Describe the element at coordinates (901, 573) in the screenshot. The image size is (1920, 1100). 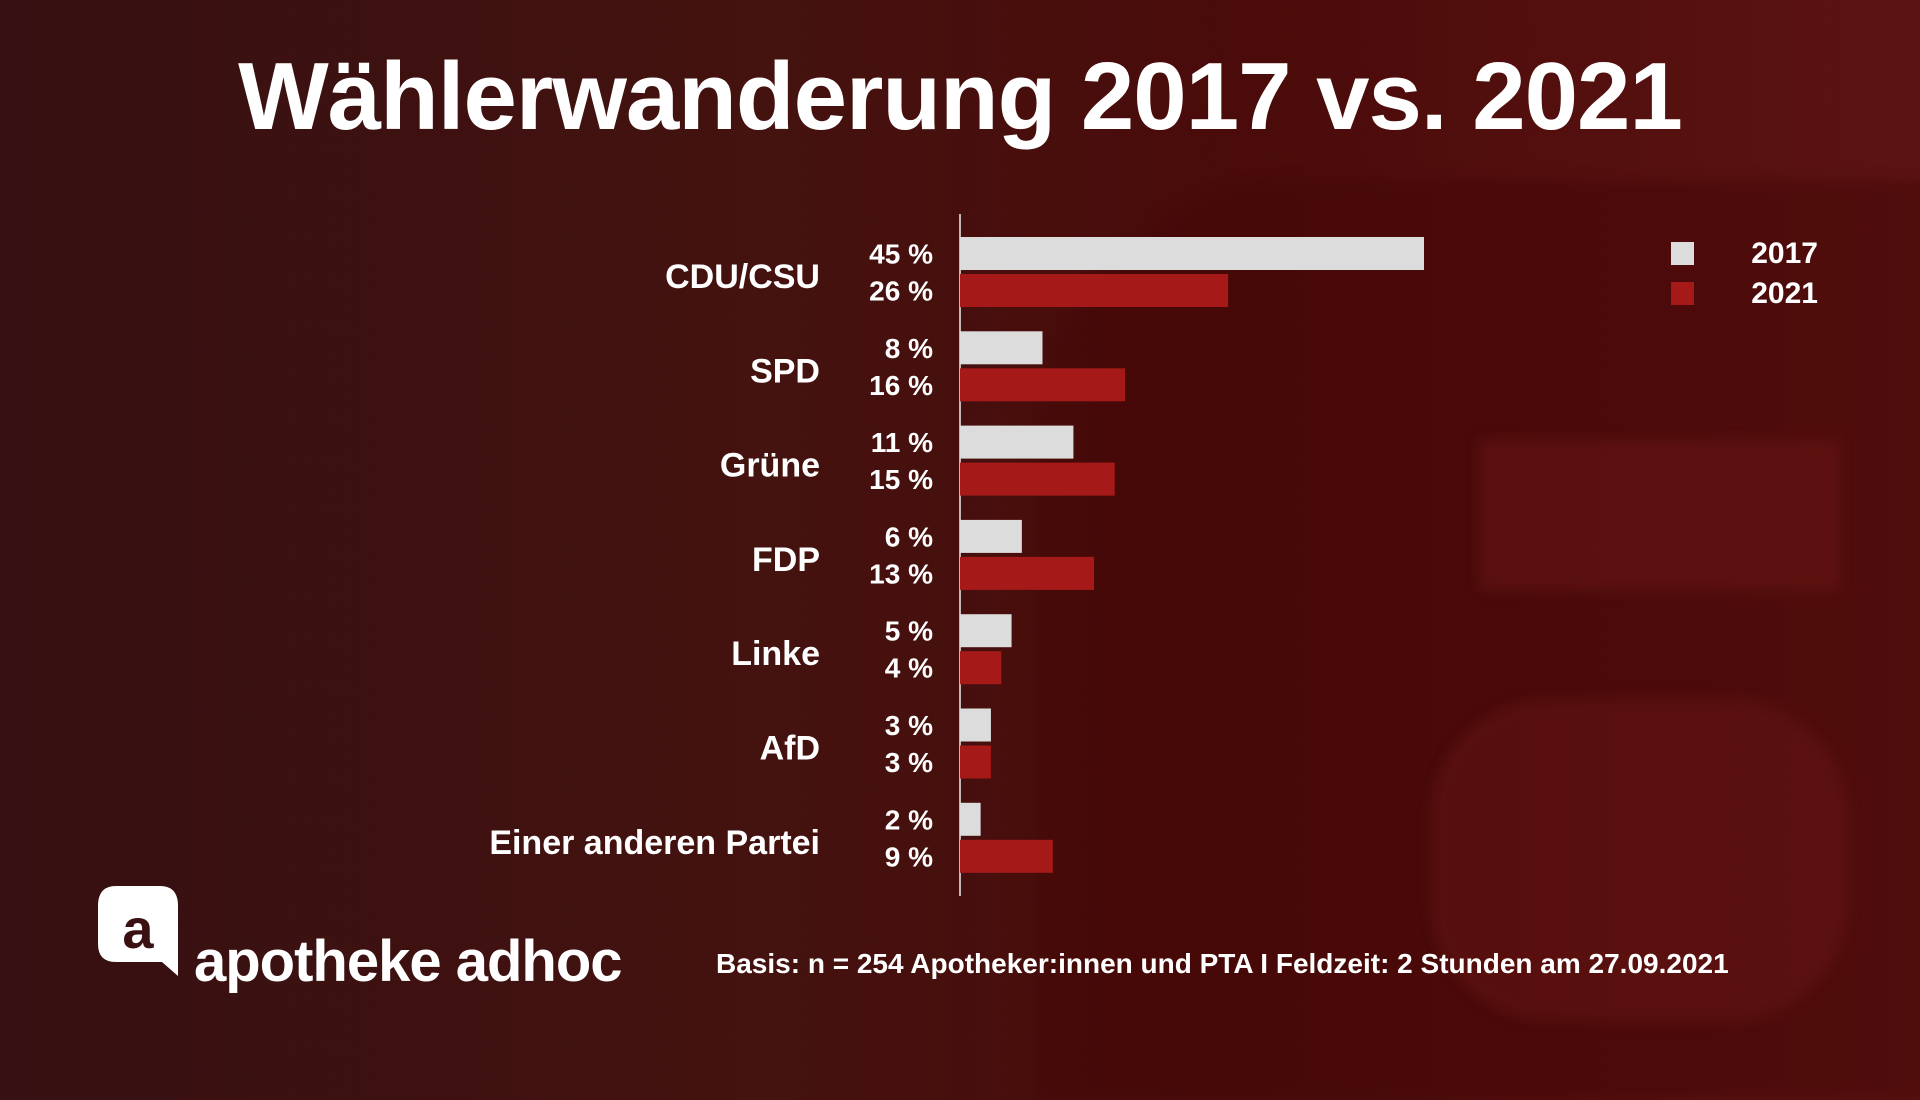
I see `data-label: 13 %` at that location.